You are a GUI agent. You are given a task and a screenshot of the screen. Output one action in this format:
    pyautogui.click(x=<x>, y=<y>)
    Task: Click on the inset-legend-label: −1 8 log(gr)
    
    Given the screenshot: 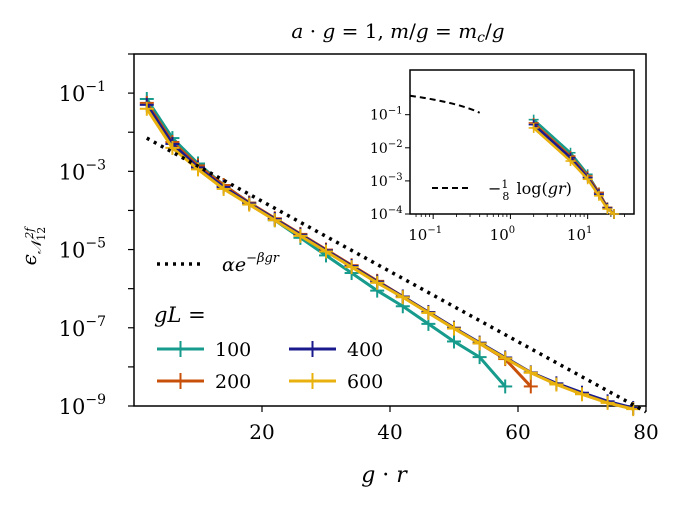 What is the action you would take?
    pyautogui.click(x=530, y=190)
    